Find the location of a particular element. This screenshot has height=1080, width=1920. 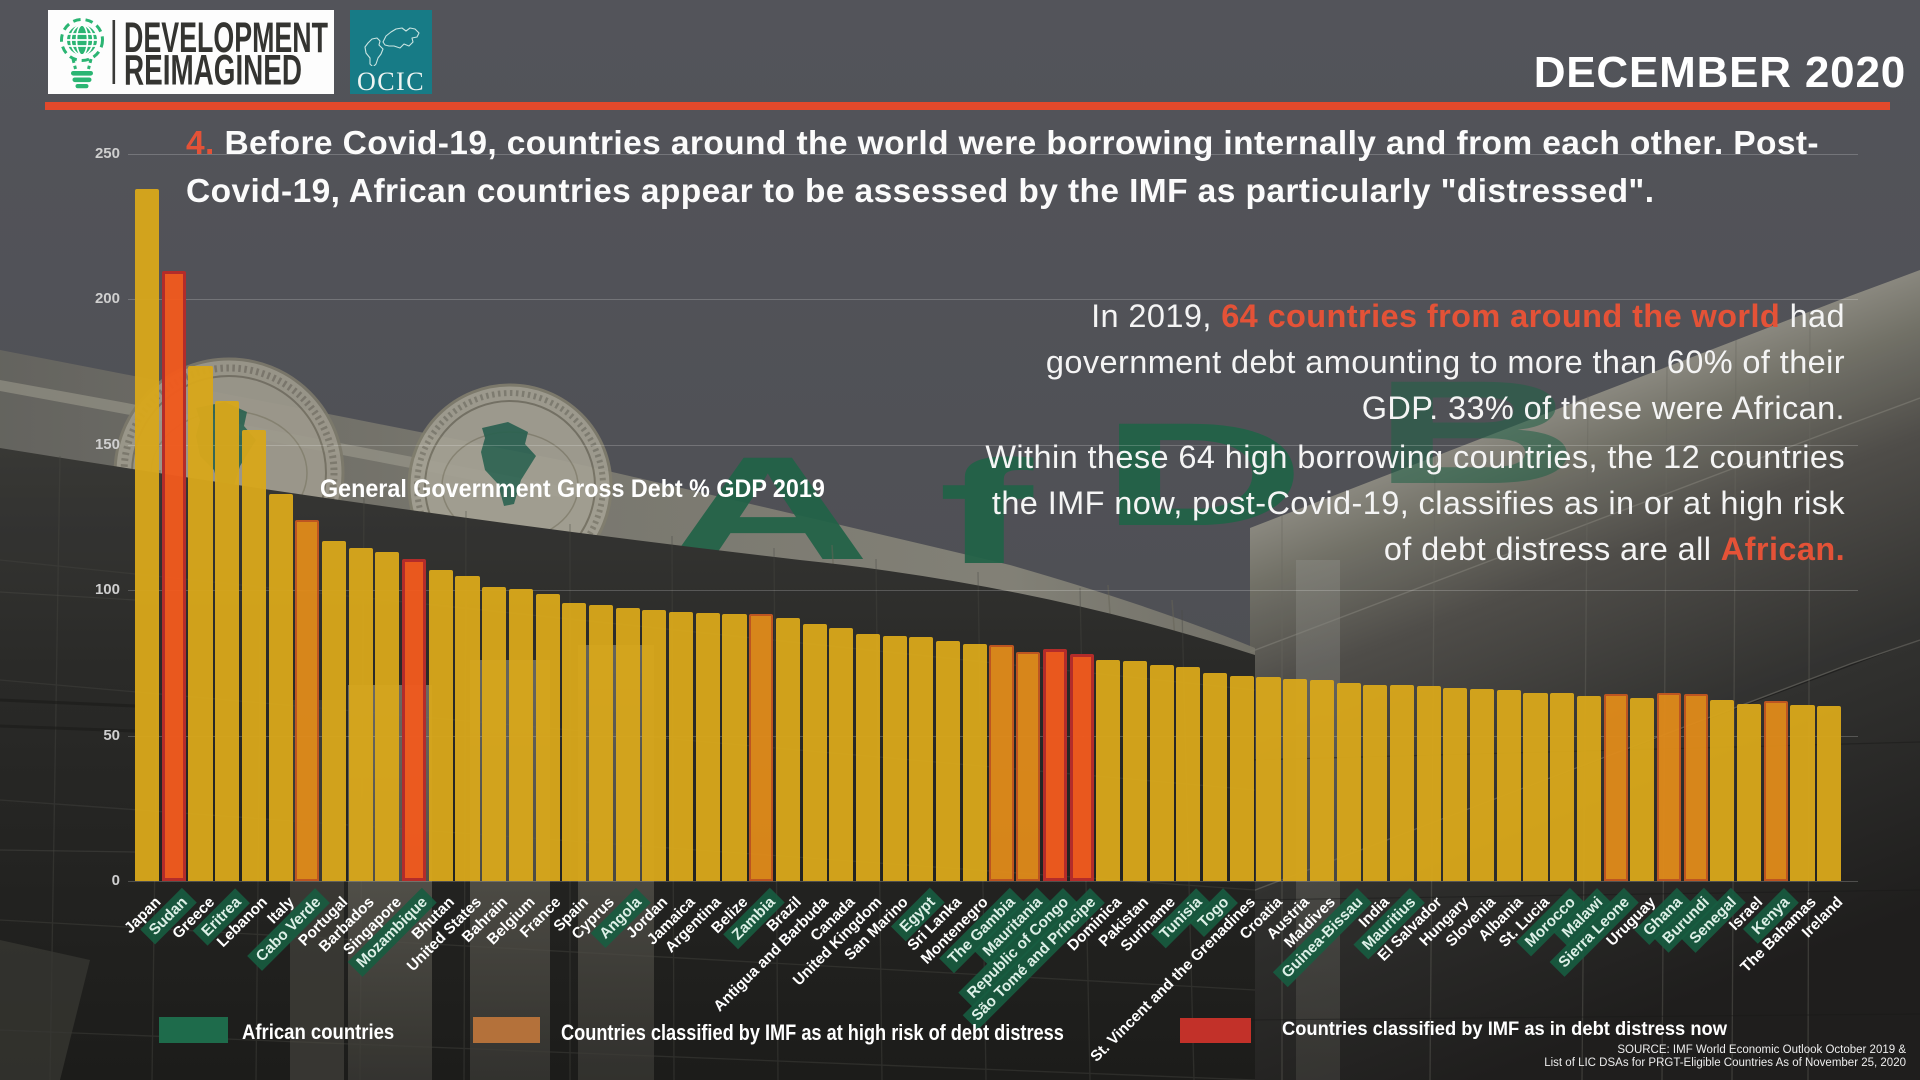

svg-text: f is located at coordinates (985, 513).